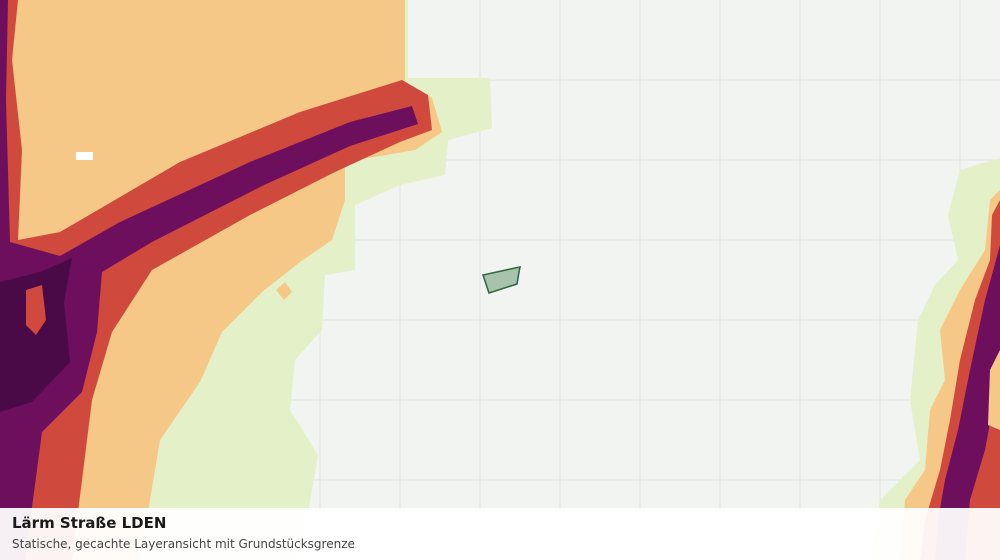 This screenshot has height=560, width=1000. Describe the element at coordinates (935, 359) in the screenshot. I see `noise-zones-right` at that location.